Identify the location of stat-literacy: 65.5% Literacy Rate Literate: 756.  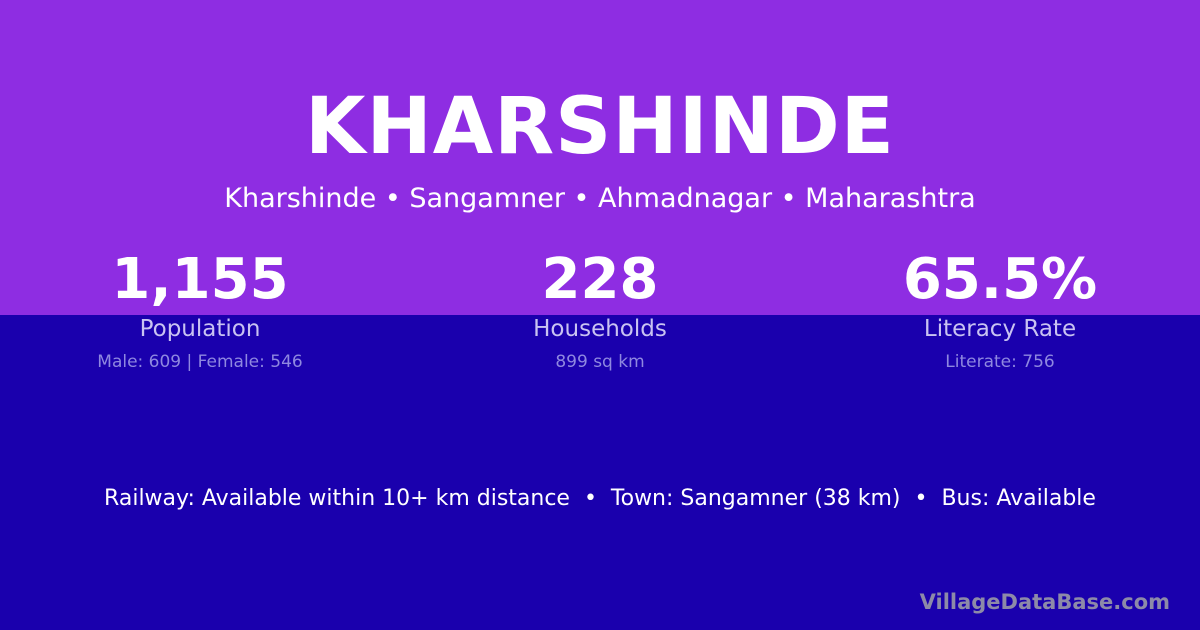
(1000, 310).